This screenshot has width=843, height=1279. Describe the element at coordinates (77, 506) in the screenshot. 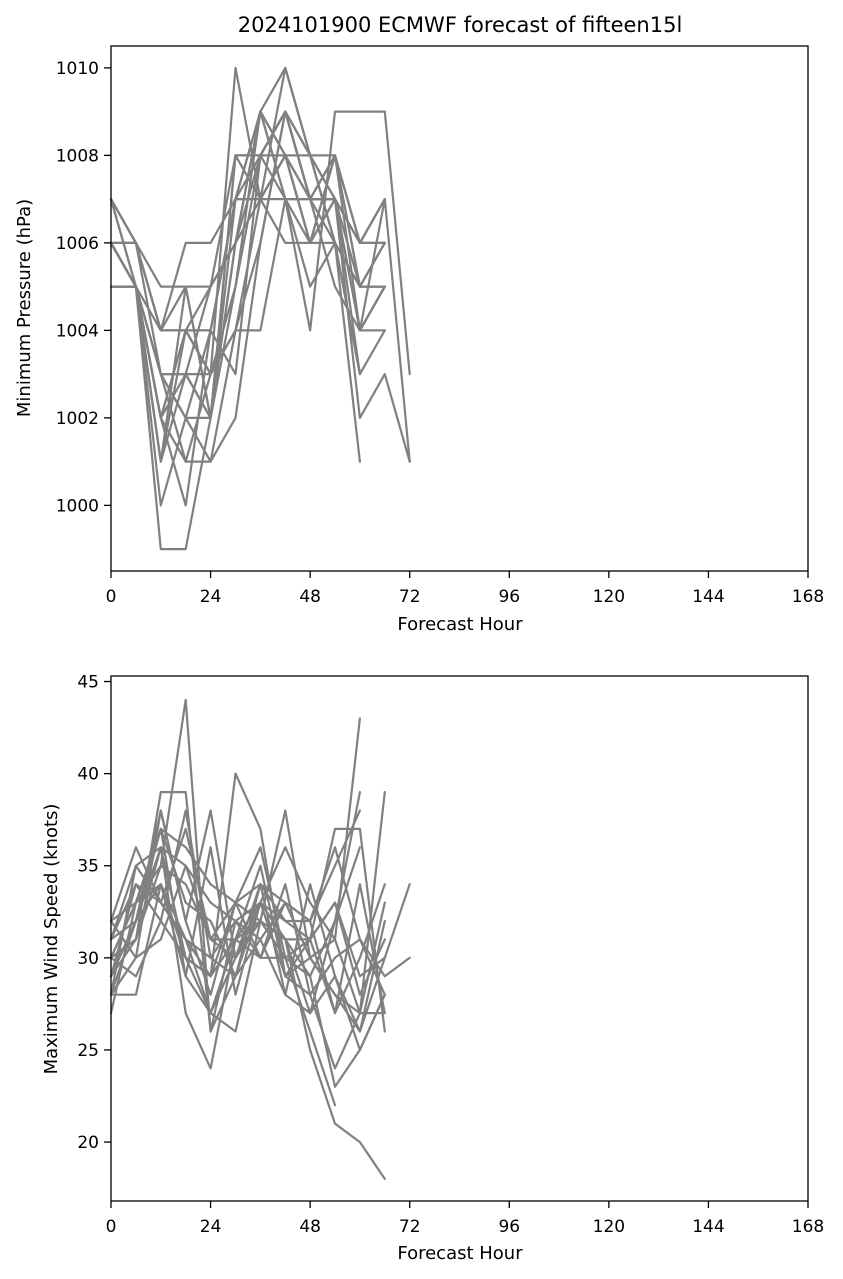

I see `pressure-y-tick-label-0: 1000` at that location.